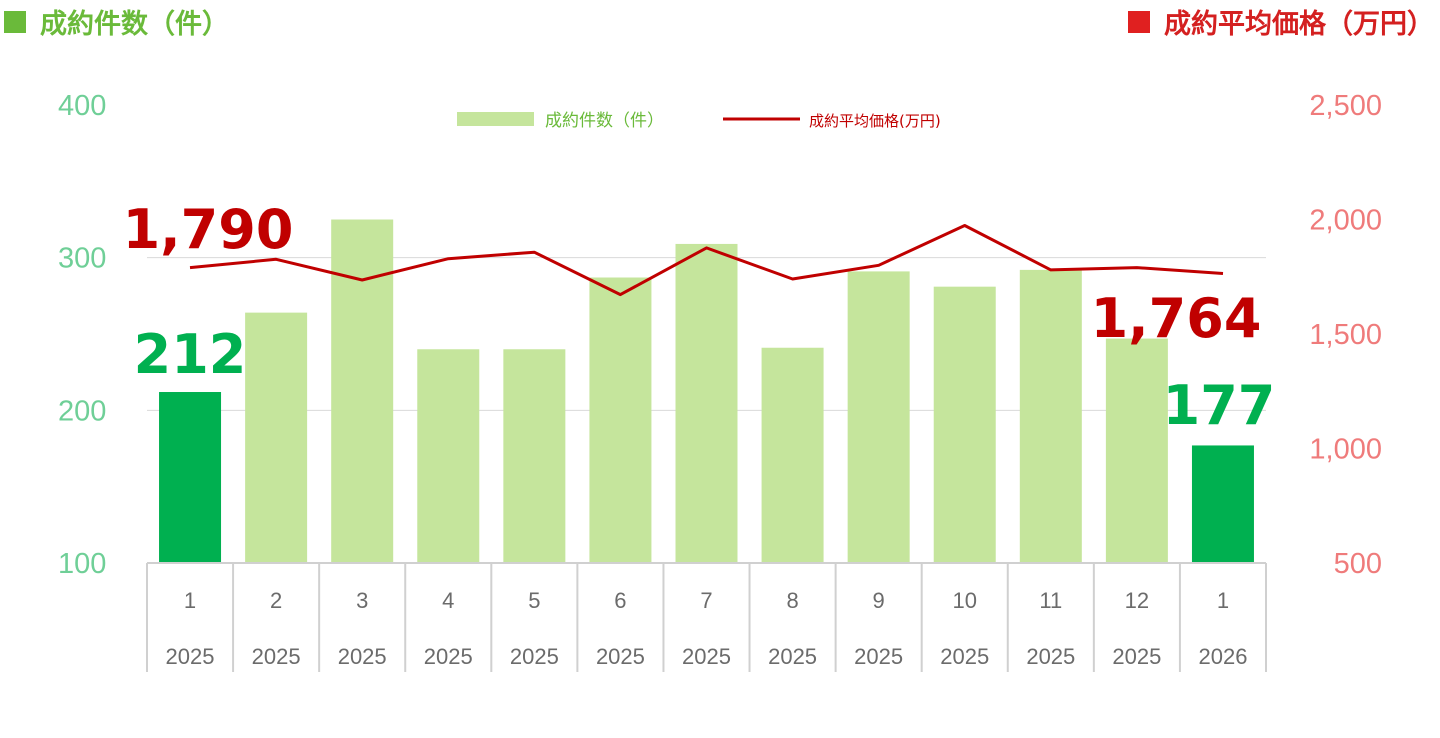  Describe the element at coordinates (1050, 600) in the screenshot. I see `x-month-label: 11` at that location.